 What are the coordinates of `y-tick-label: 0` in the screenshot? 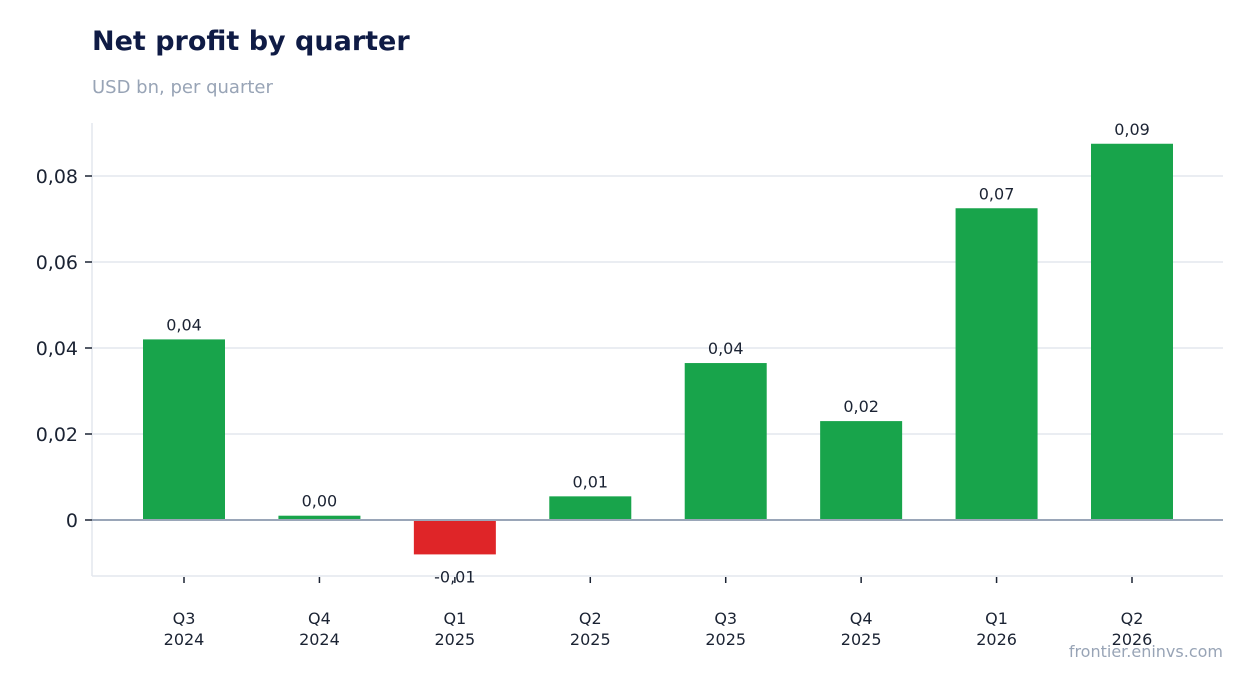 It's located at (72, 521).